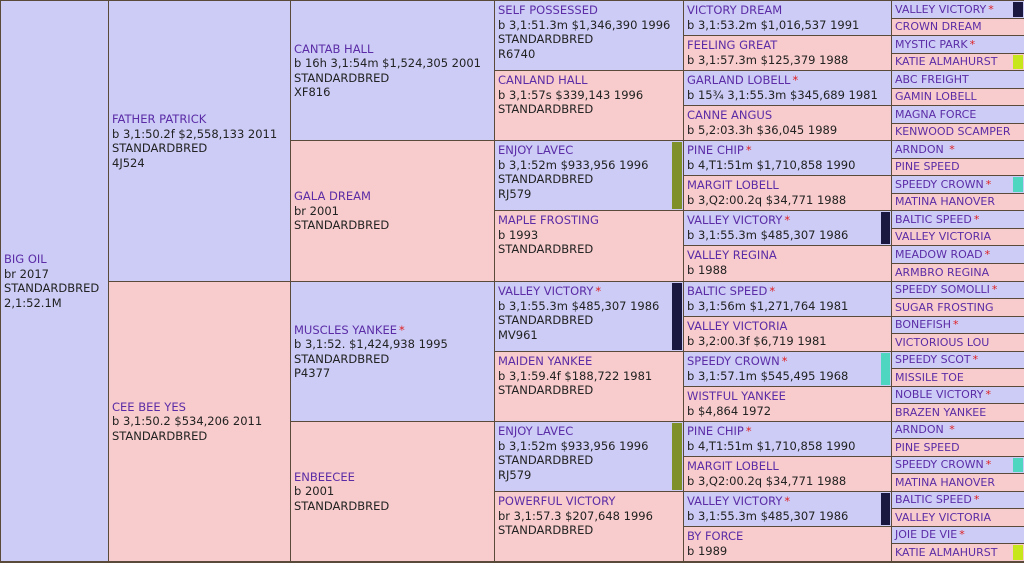 The image size is (1024, 565). What do you see at coordinates (557, 501) in the screenshot?
I see `horse-name-link: POWERFUL VICTORY` at bounding box center [557, 501].